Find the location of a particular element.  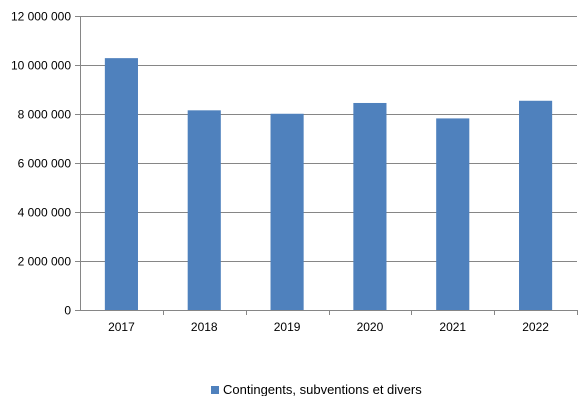

bar-2020 is located at coordinates (370, 206).